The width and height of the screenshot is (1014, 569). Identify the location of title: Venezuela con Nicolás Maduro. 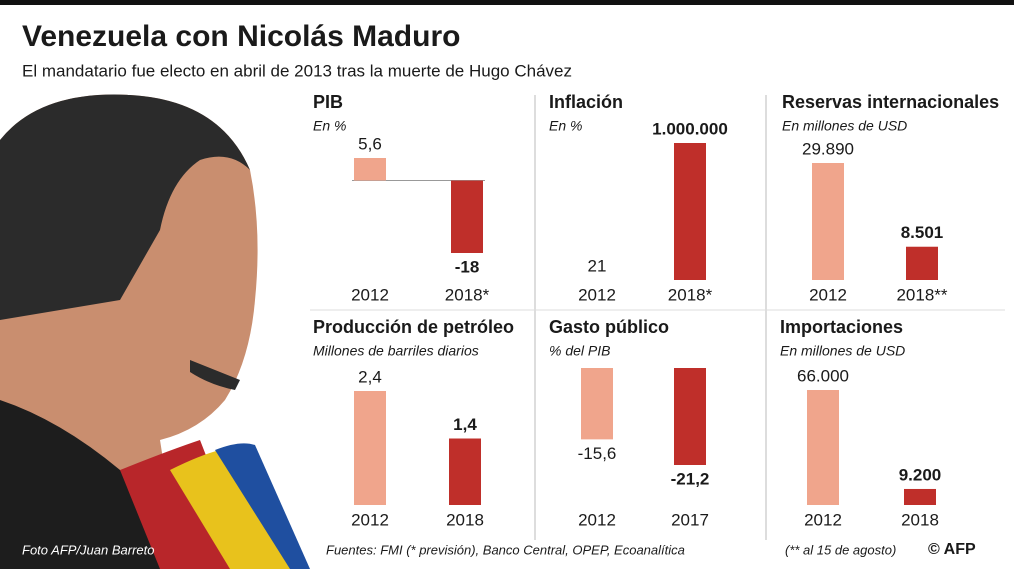
(241, 36).